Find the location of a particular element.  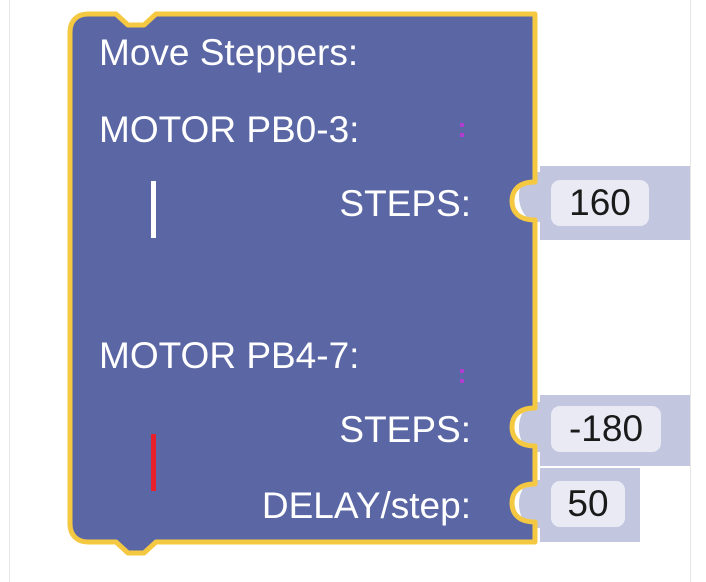

motor-a-steps-input: 160 is located at coordinates (600, 203).